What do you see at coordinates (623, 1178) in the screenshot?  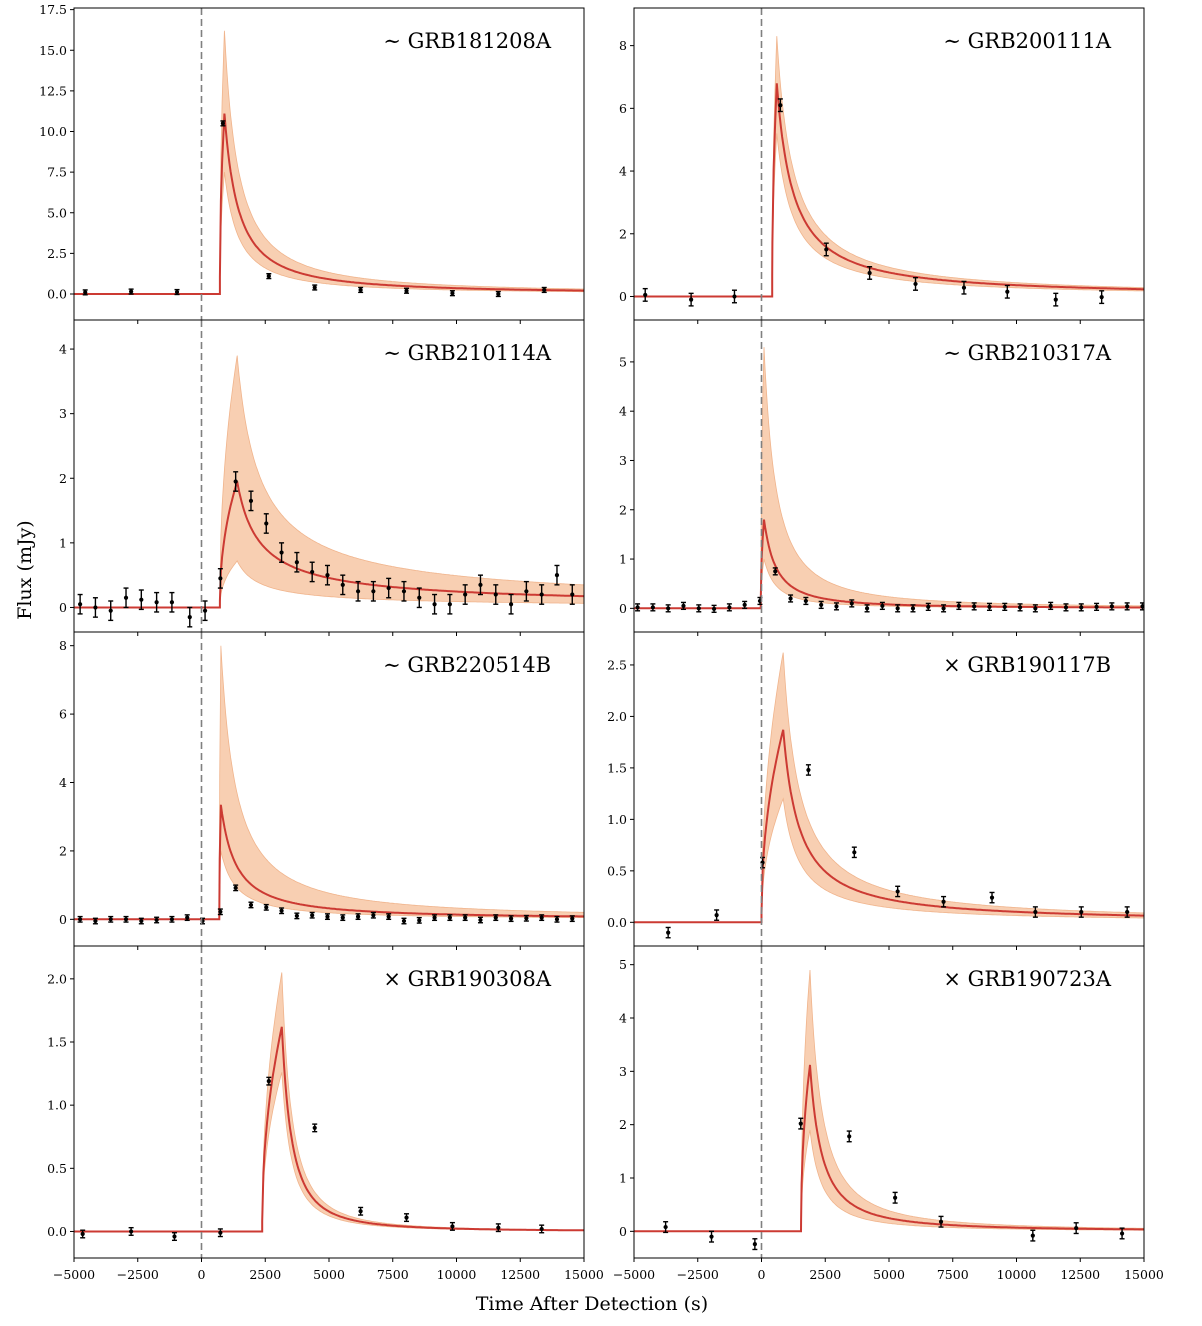 I see `panel-grb190723a-ytick-label-1: 1` at bounding box center [623, 1178].